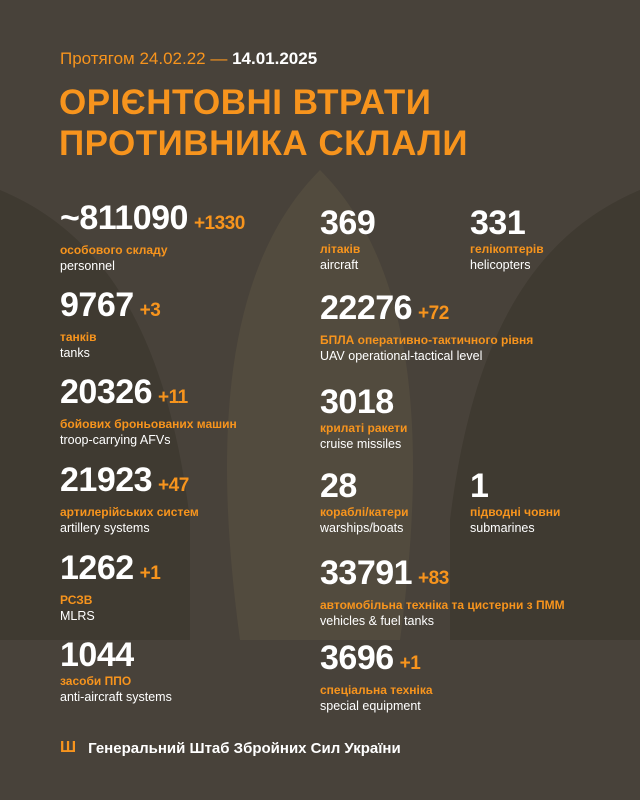  Describe the element at coordinates (87, 266) in the screenshot. I see `stat-label-en: personnel` at that location.